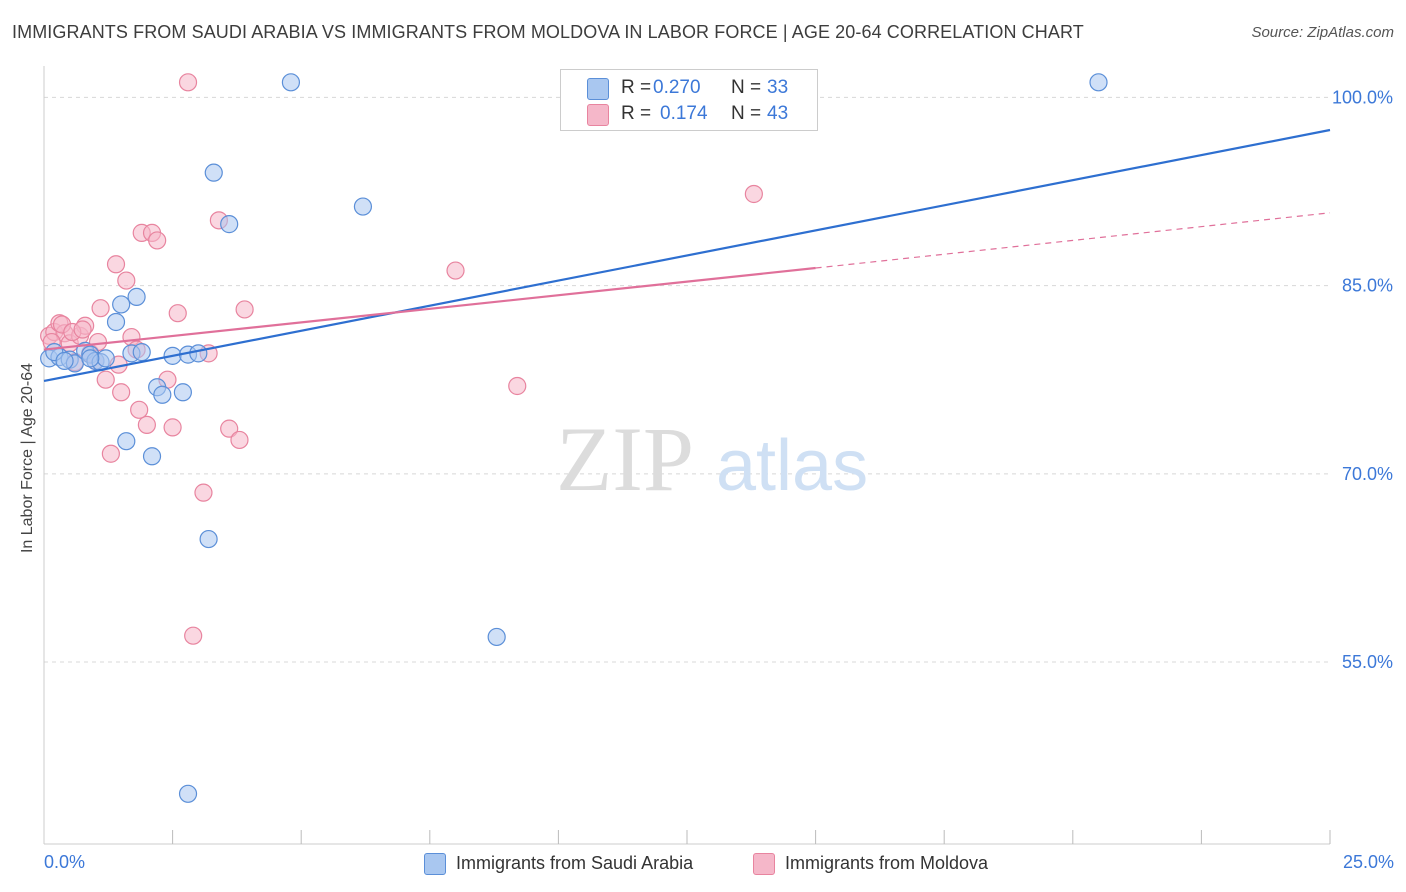  Describe the element at coordinates (712, 459) in the screenshot. I see `watermark: ZIP atlas` at that location.